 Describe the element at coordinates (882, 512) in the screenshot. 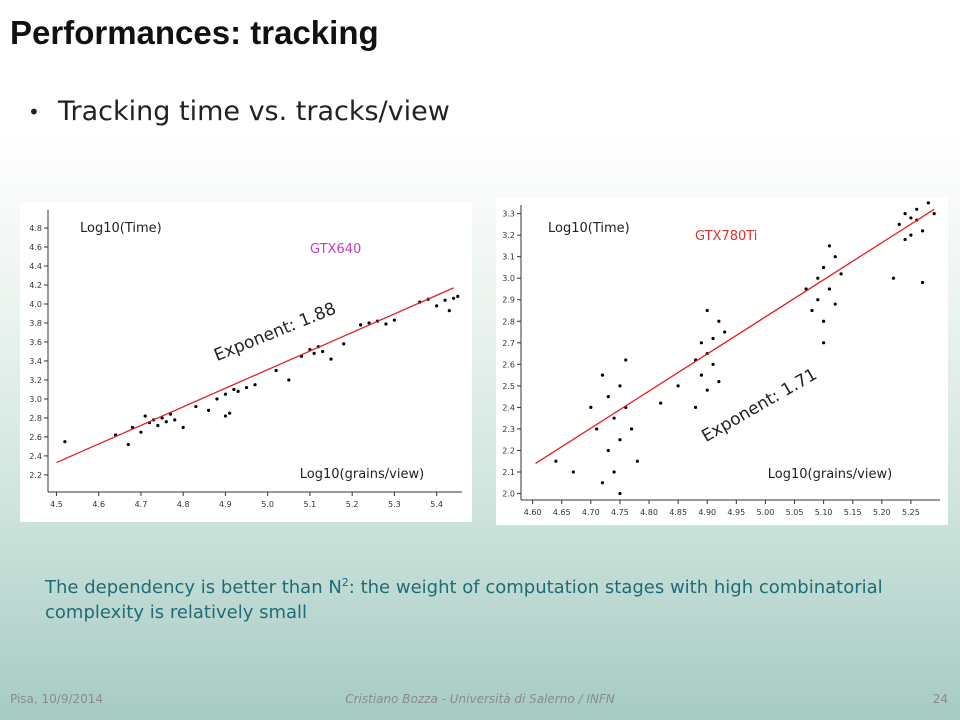

I see `x-tick-label: 5.20` at that location.